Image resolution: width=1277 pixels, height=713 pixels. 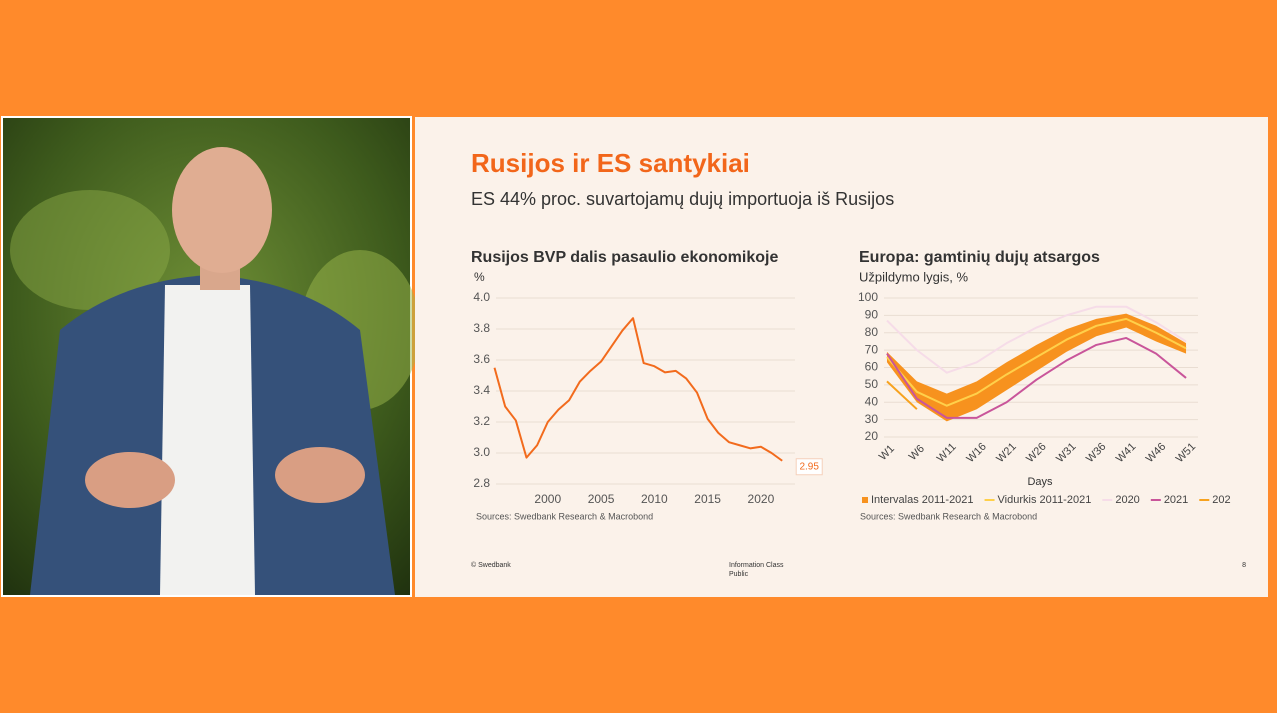 What do you see at coordinates (1272, 357) in the screenshot?
I see `screen-border` at bounding box center [1272, 357].